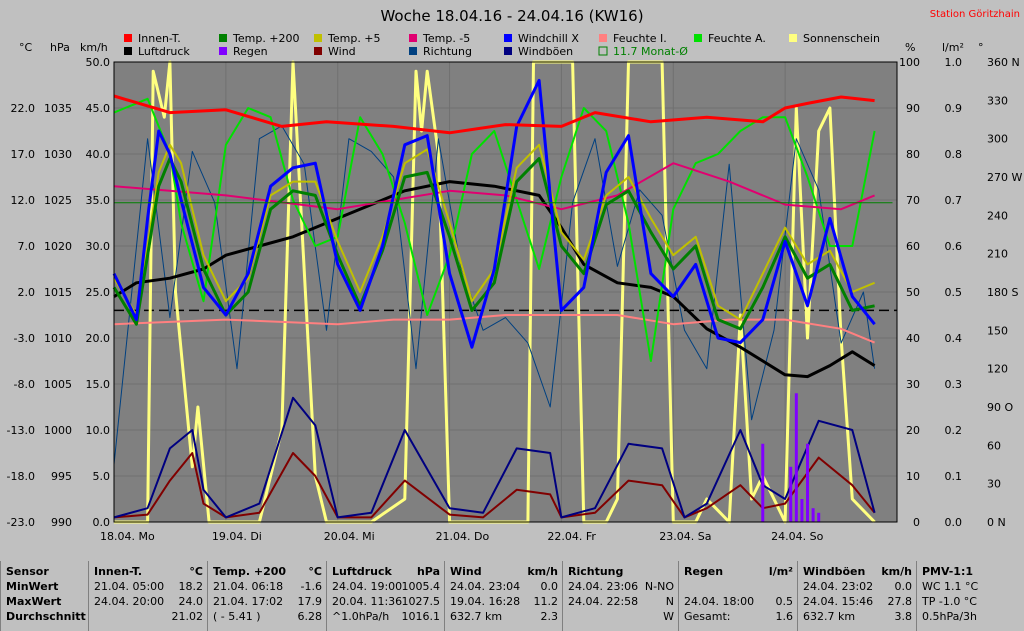 The width and height of the screenshot is (1024, 631). I want to click on dir-tick-label: 30, so click(994, 484).